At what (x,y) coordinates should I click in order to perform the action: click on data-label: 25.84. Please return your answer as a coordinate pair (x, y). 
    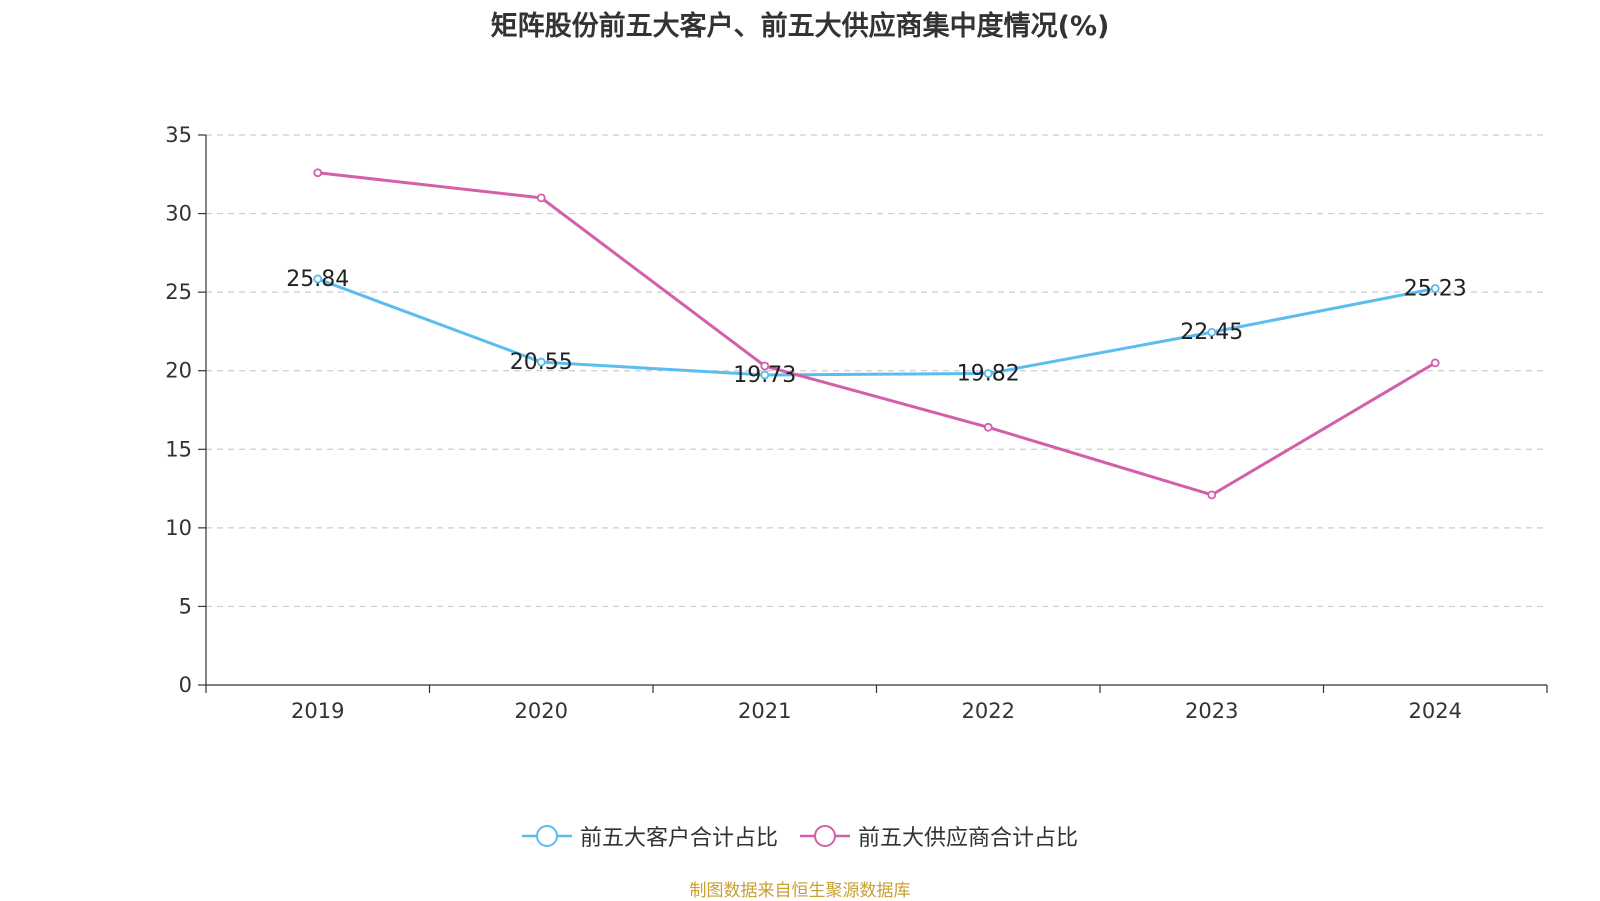
    Looking at the image, I should click on (317, 279).